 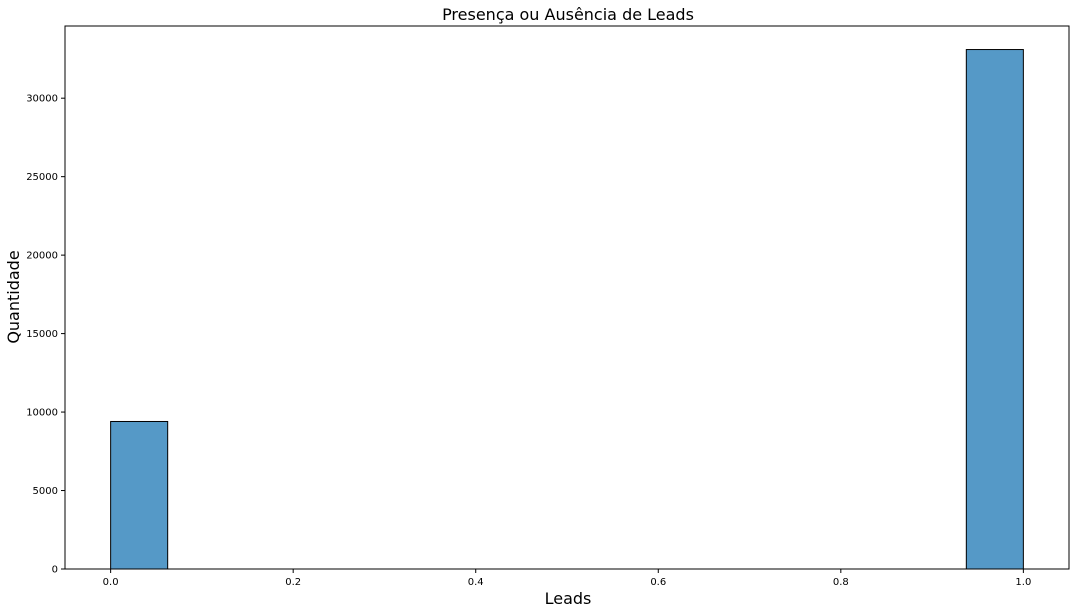 I want to click on x-tick-label-2: 0.4, so click(x=476, y=582).